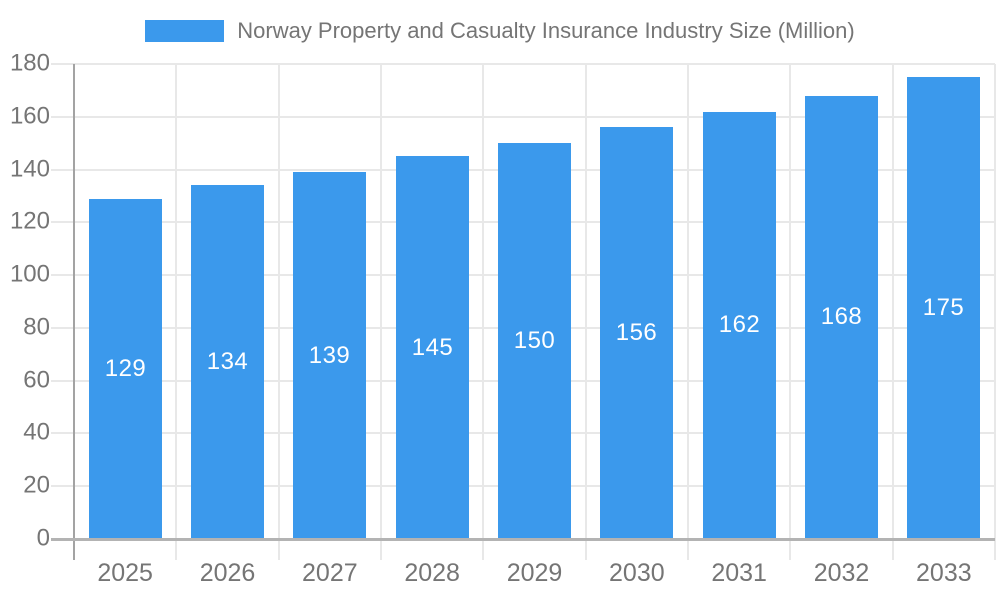 The image size is (1000, 600). What do you see at coordinates (36, 432) in the screenshot?
I see `y-axis-tick-label: 40` at bounding box center [36, 432].